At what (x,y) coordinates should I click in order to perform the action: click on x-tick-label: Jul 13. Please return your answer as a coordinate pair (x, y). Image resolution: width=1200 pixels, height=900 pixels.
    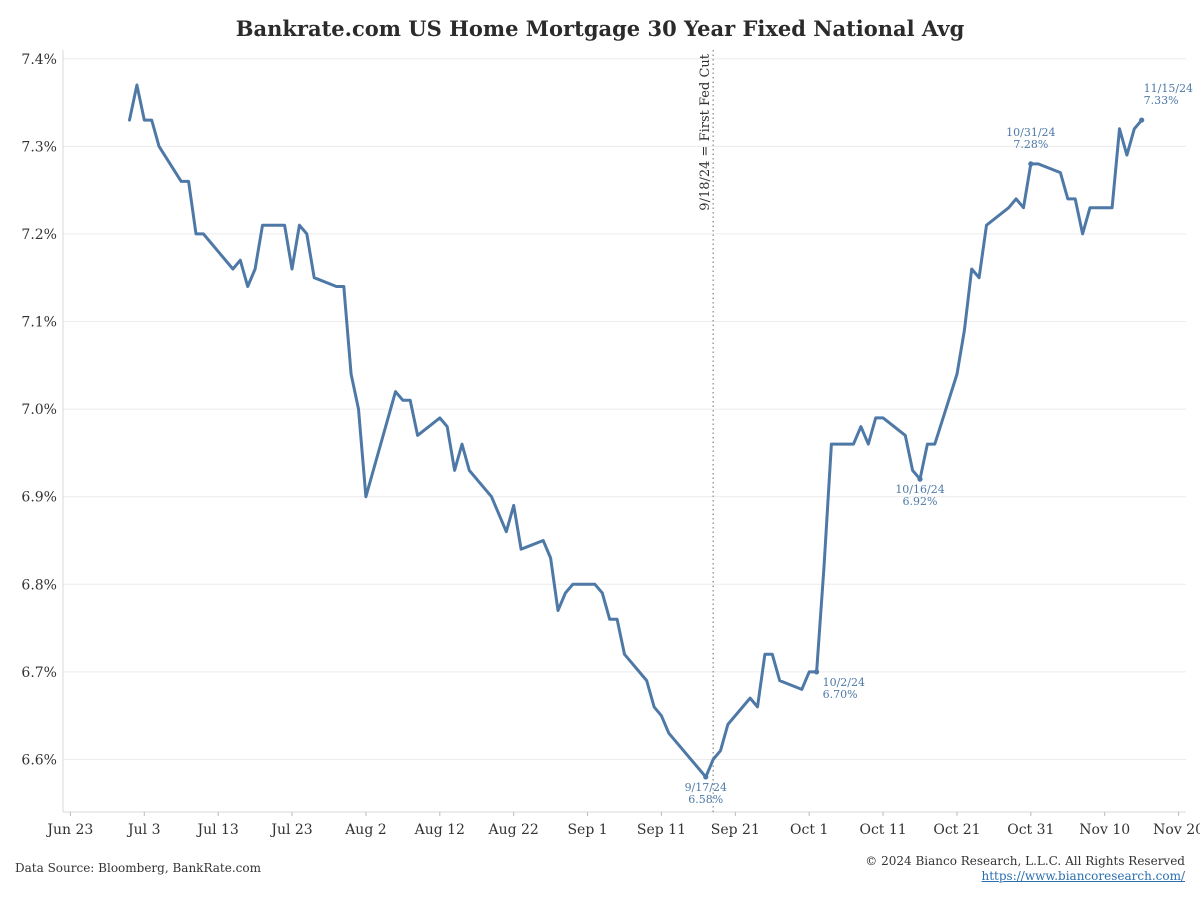
    Looking at the image, I should click on (216, 830).